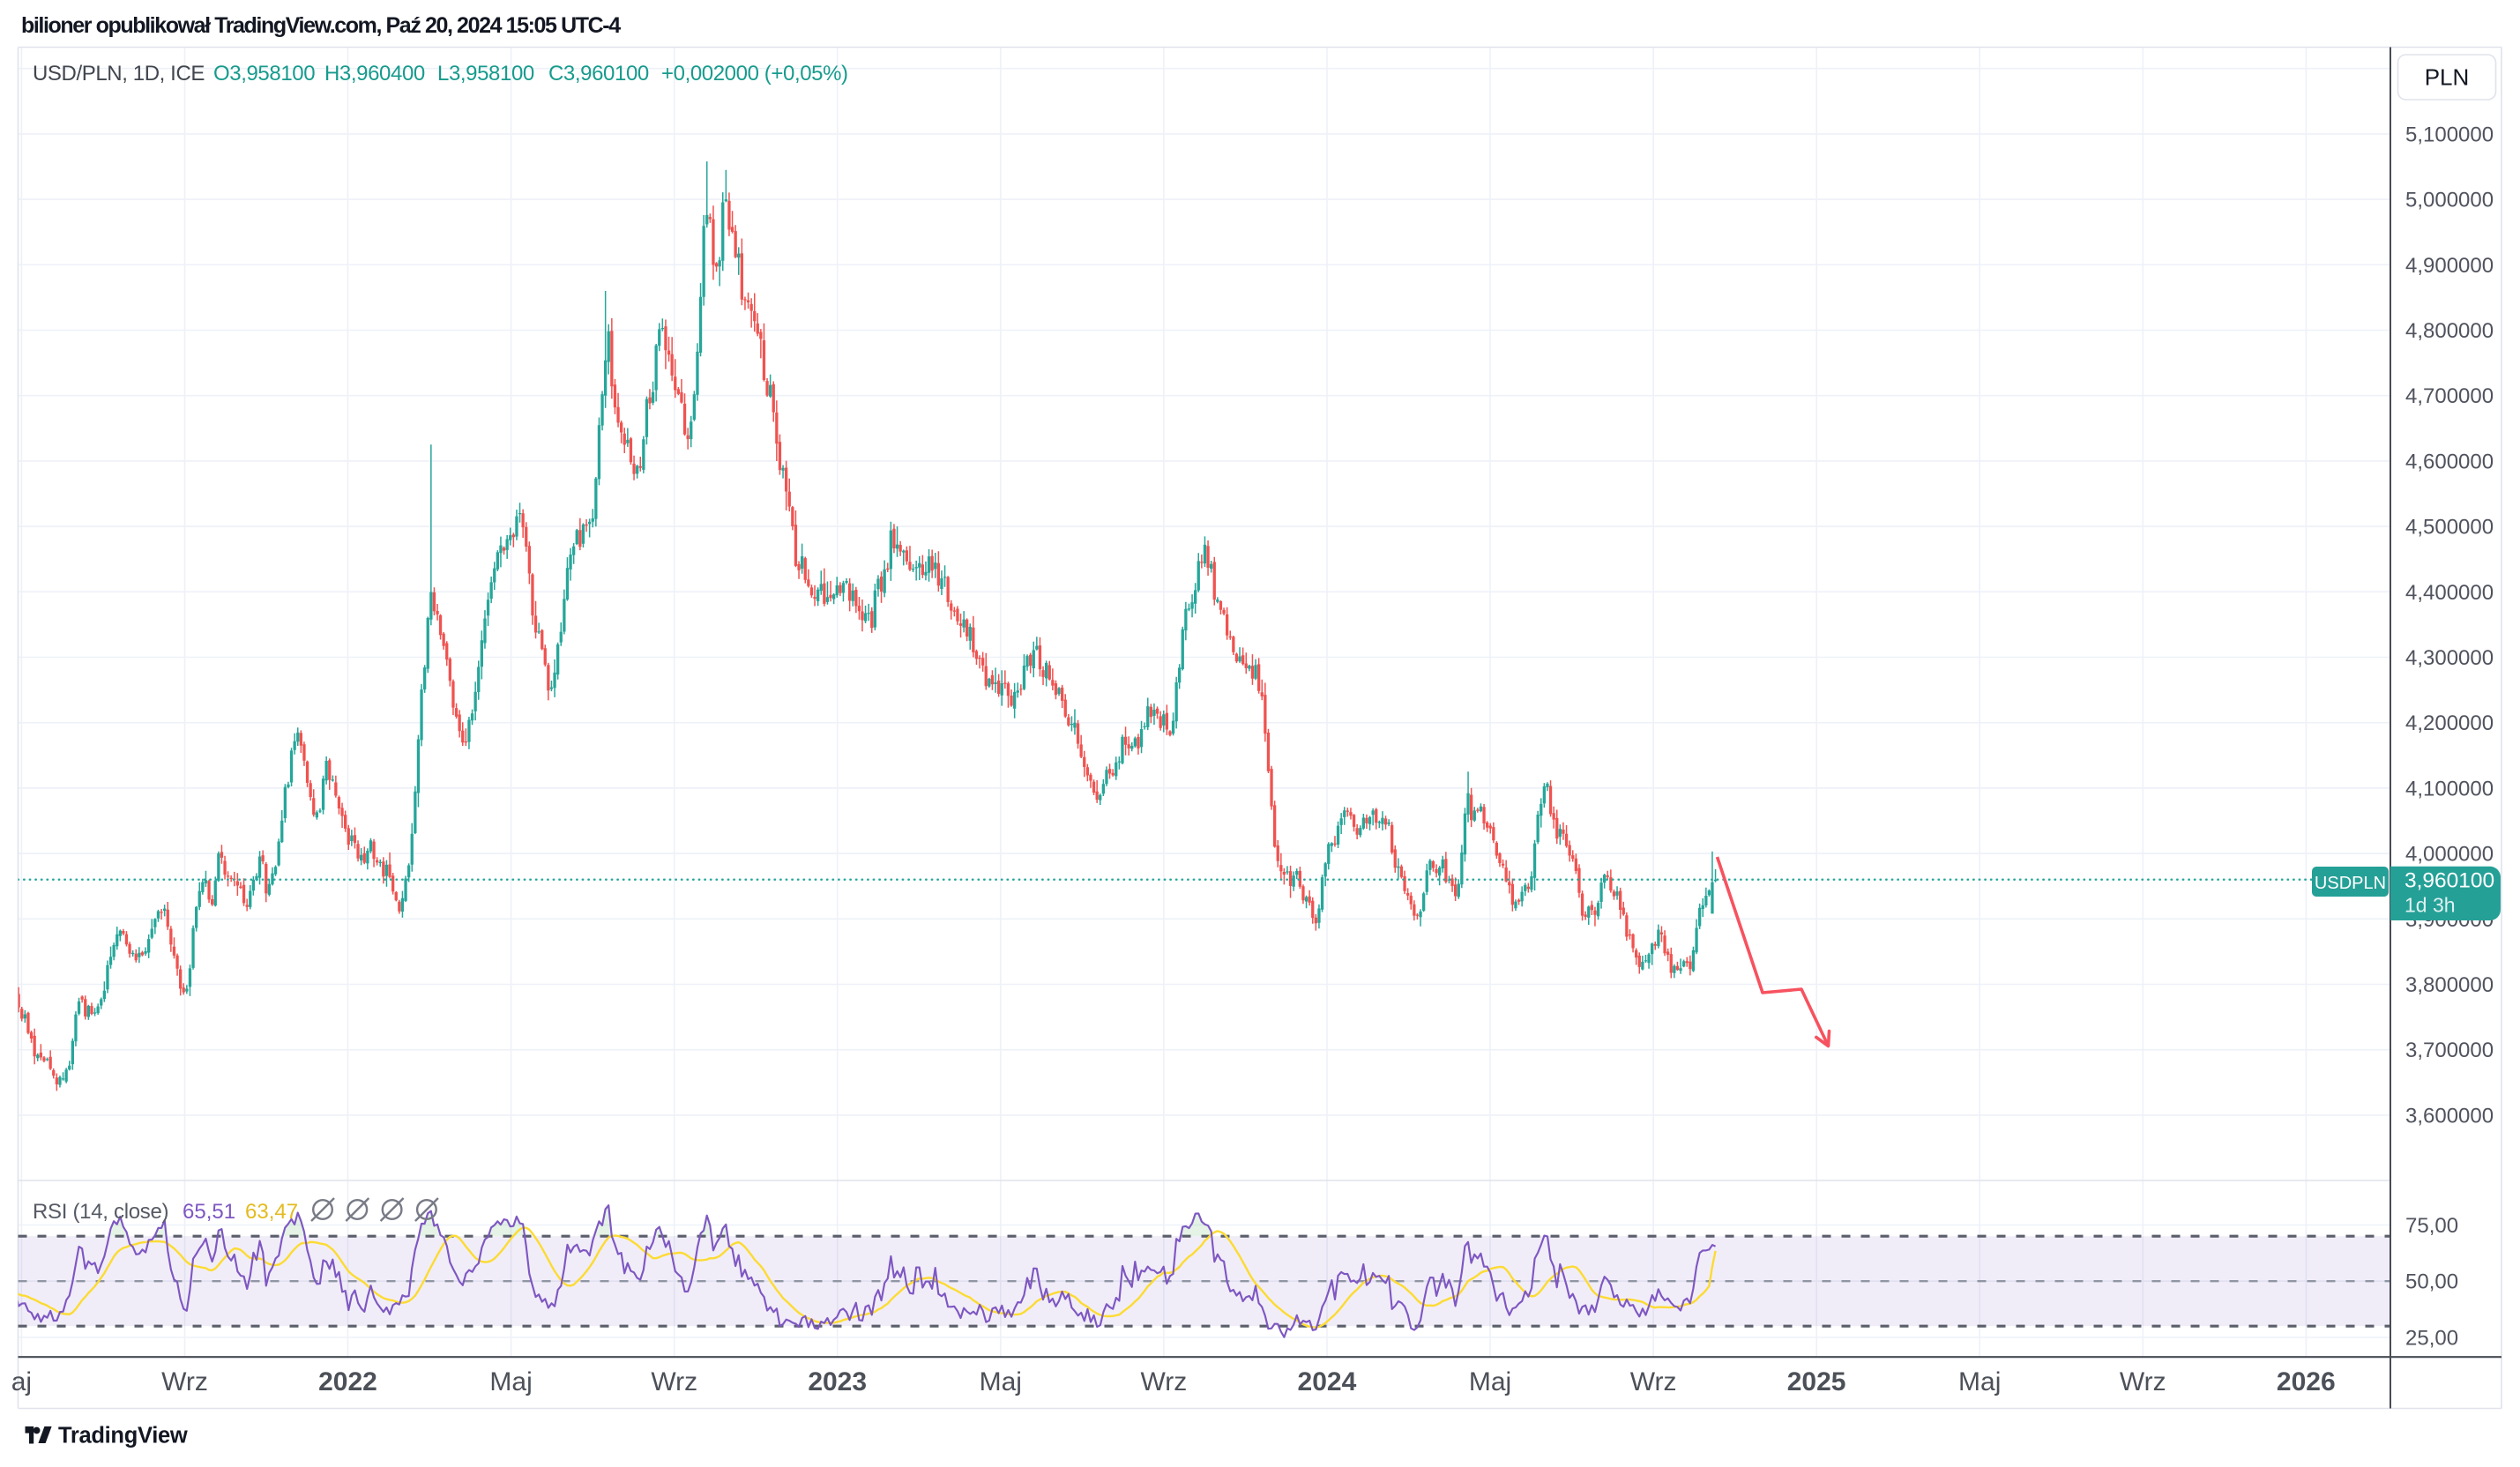  Describe the element at coordinates (2431, 1226) in the screenshot. I see `svg-text: 75,00` at that location.